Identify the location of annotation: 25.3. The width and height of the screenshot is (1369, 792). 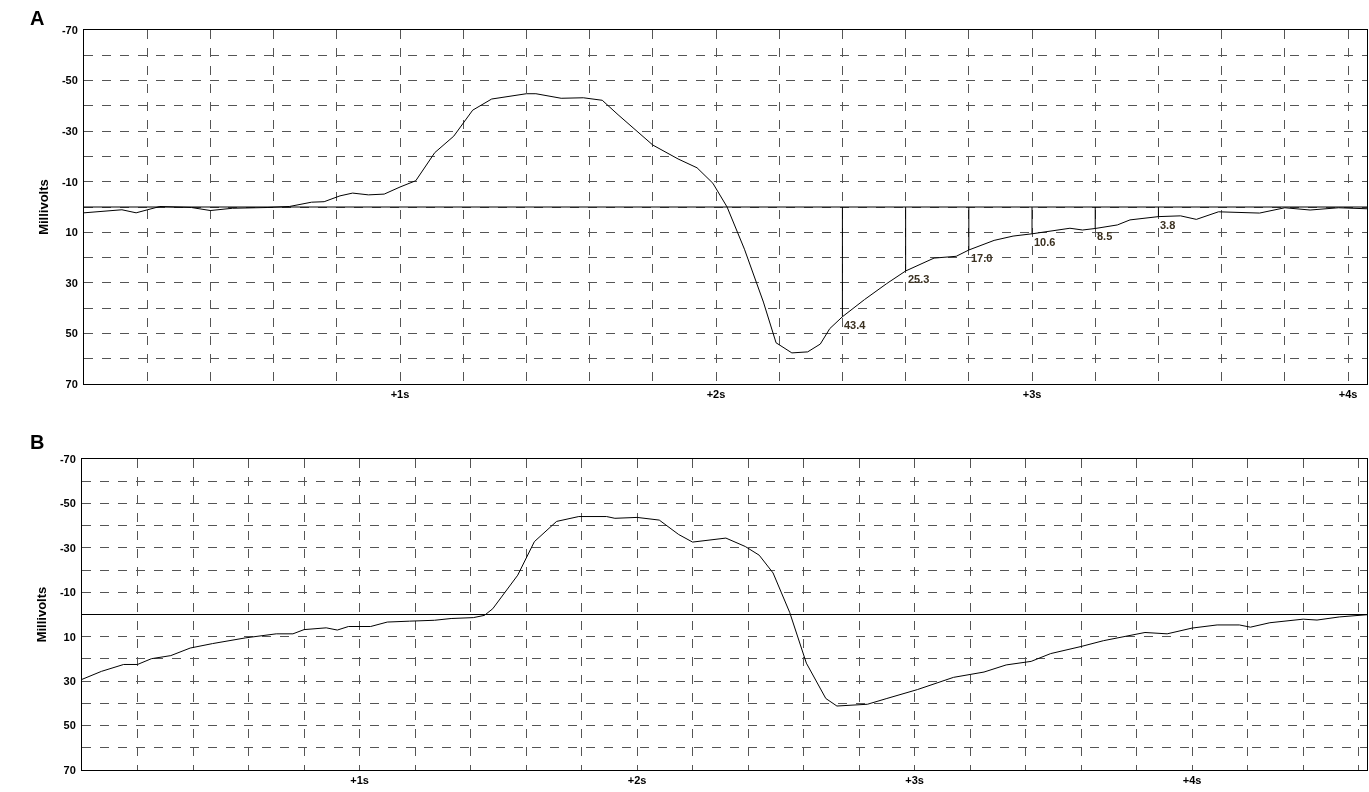
(919, 279).